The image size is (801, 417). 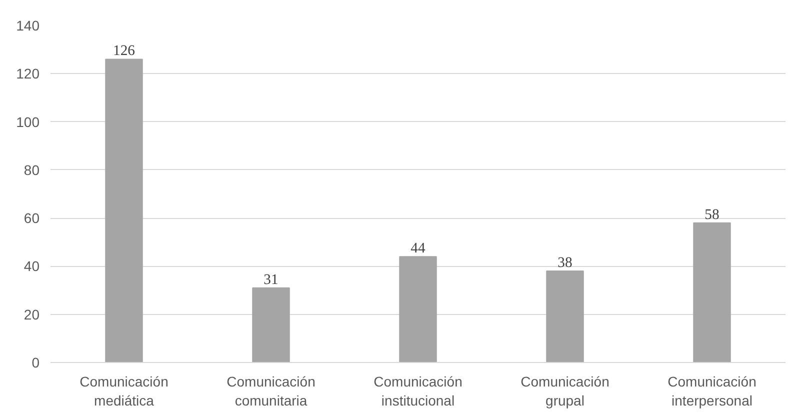 I want to click on data-label: 31, so click(x=271, y=280).